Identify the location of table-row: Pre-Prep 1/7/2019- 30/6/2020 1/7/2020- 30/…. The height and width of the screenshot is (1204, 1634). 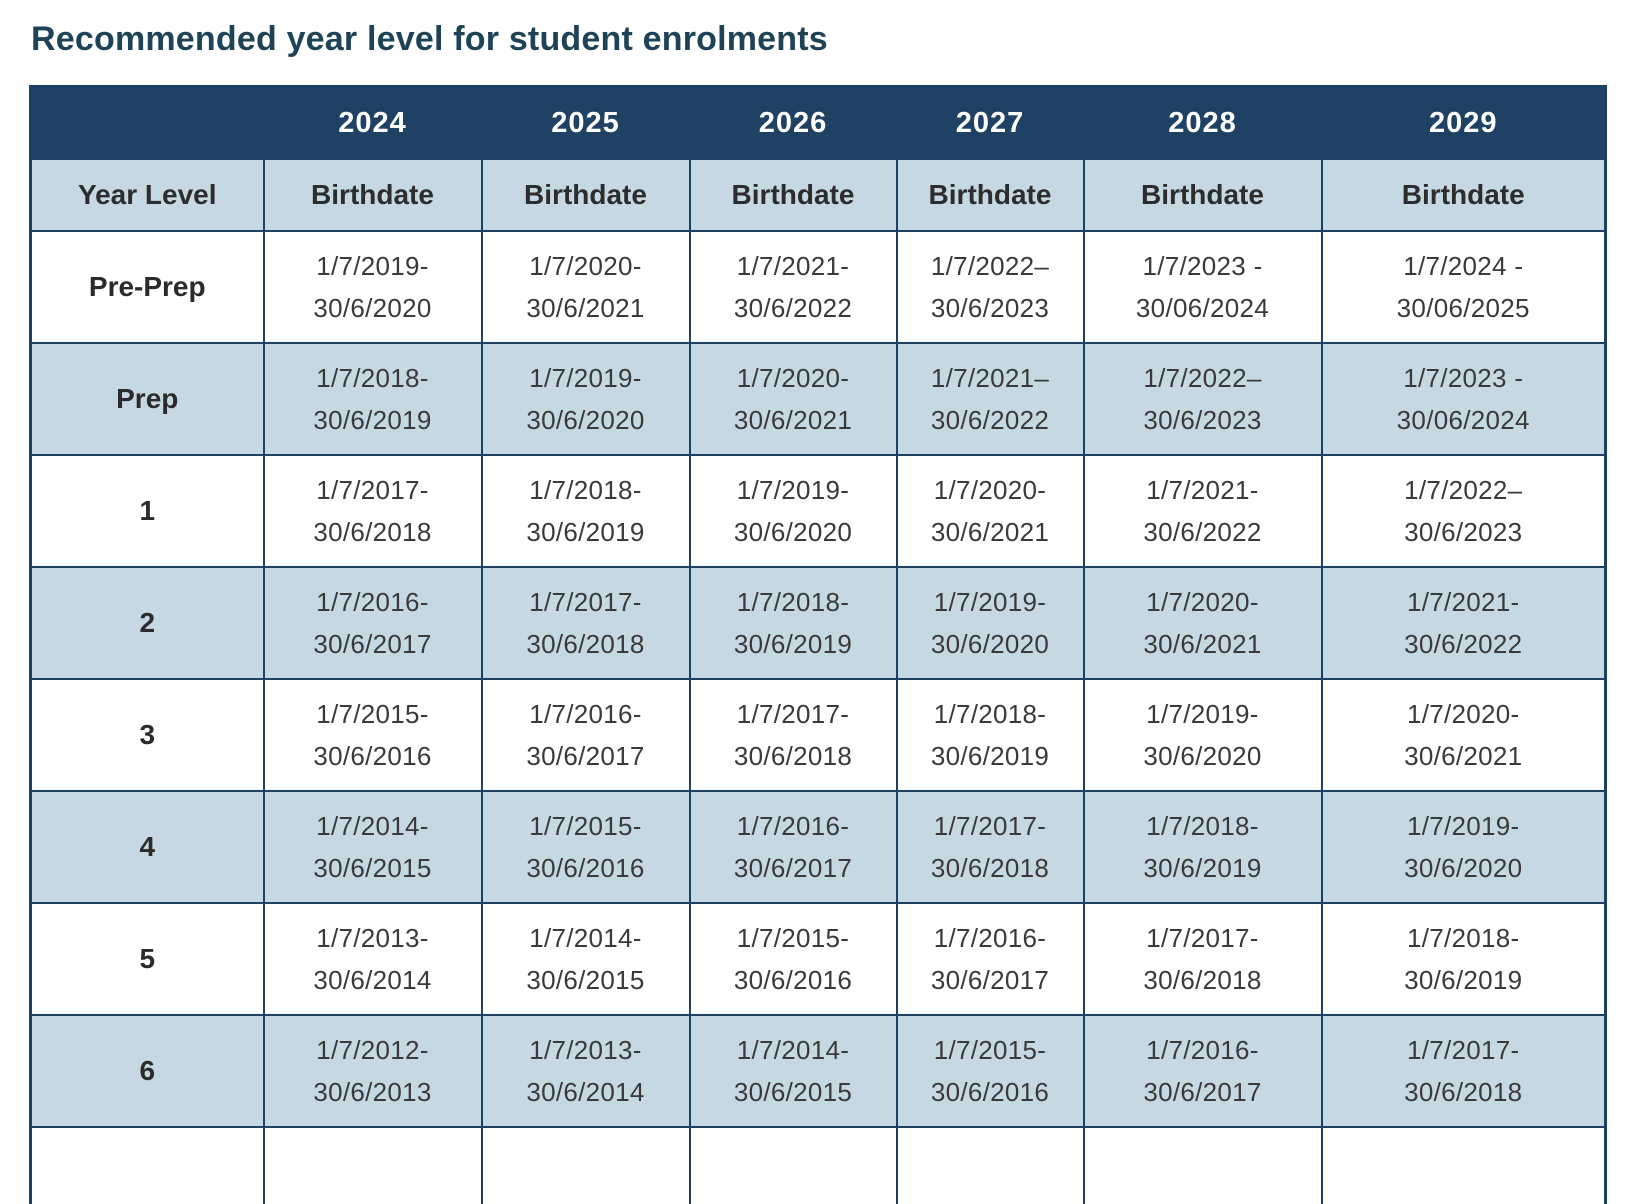
(818, 287).